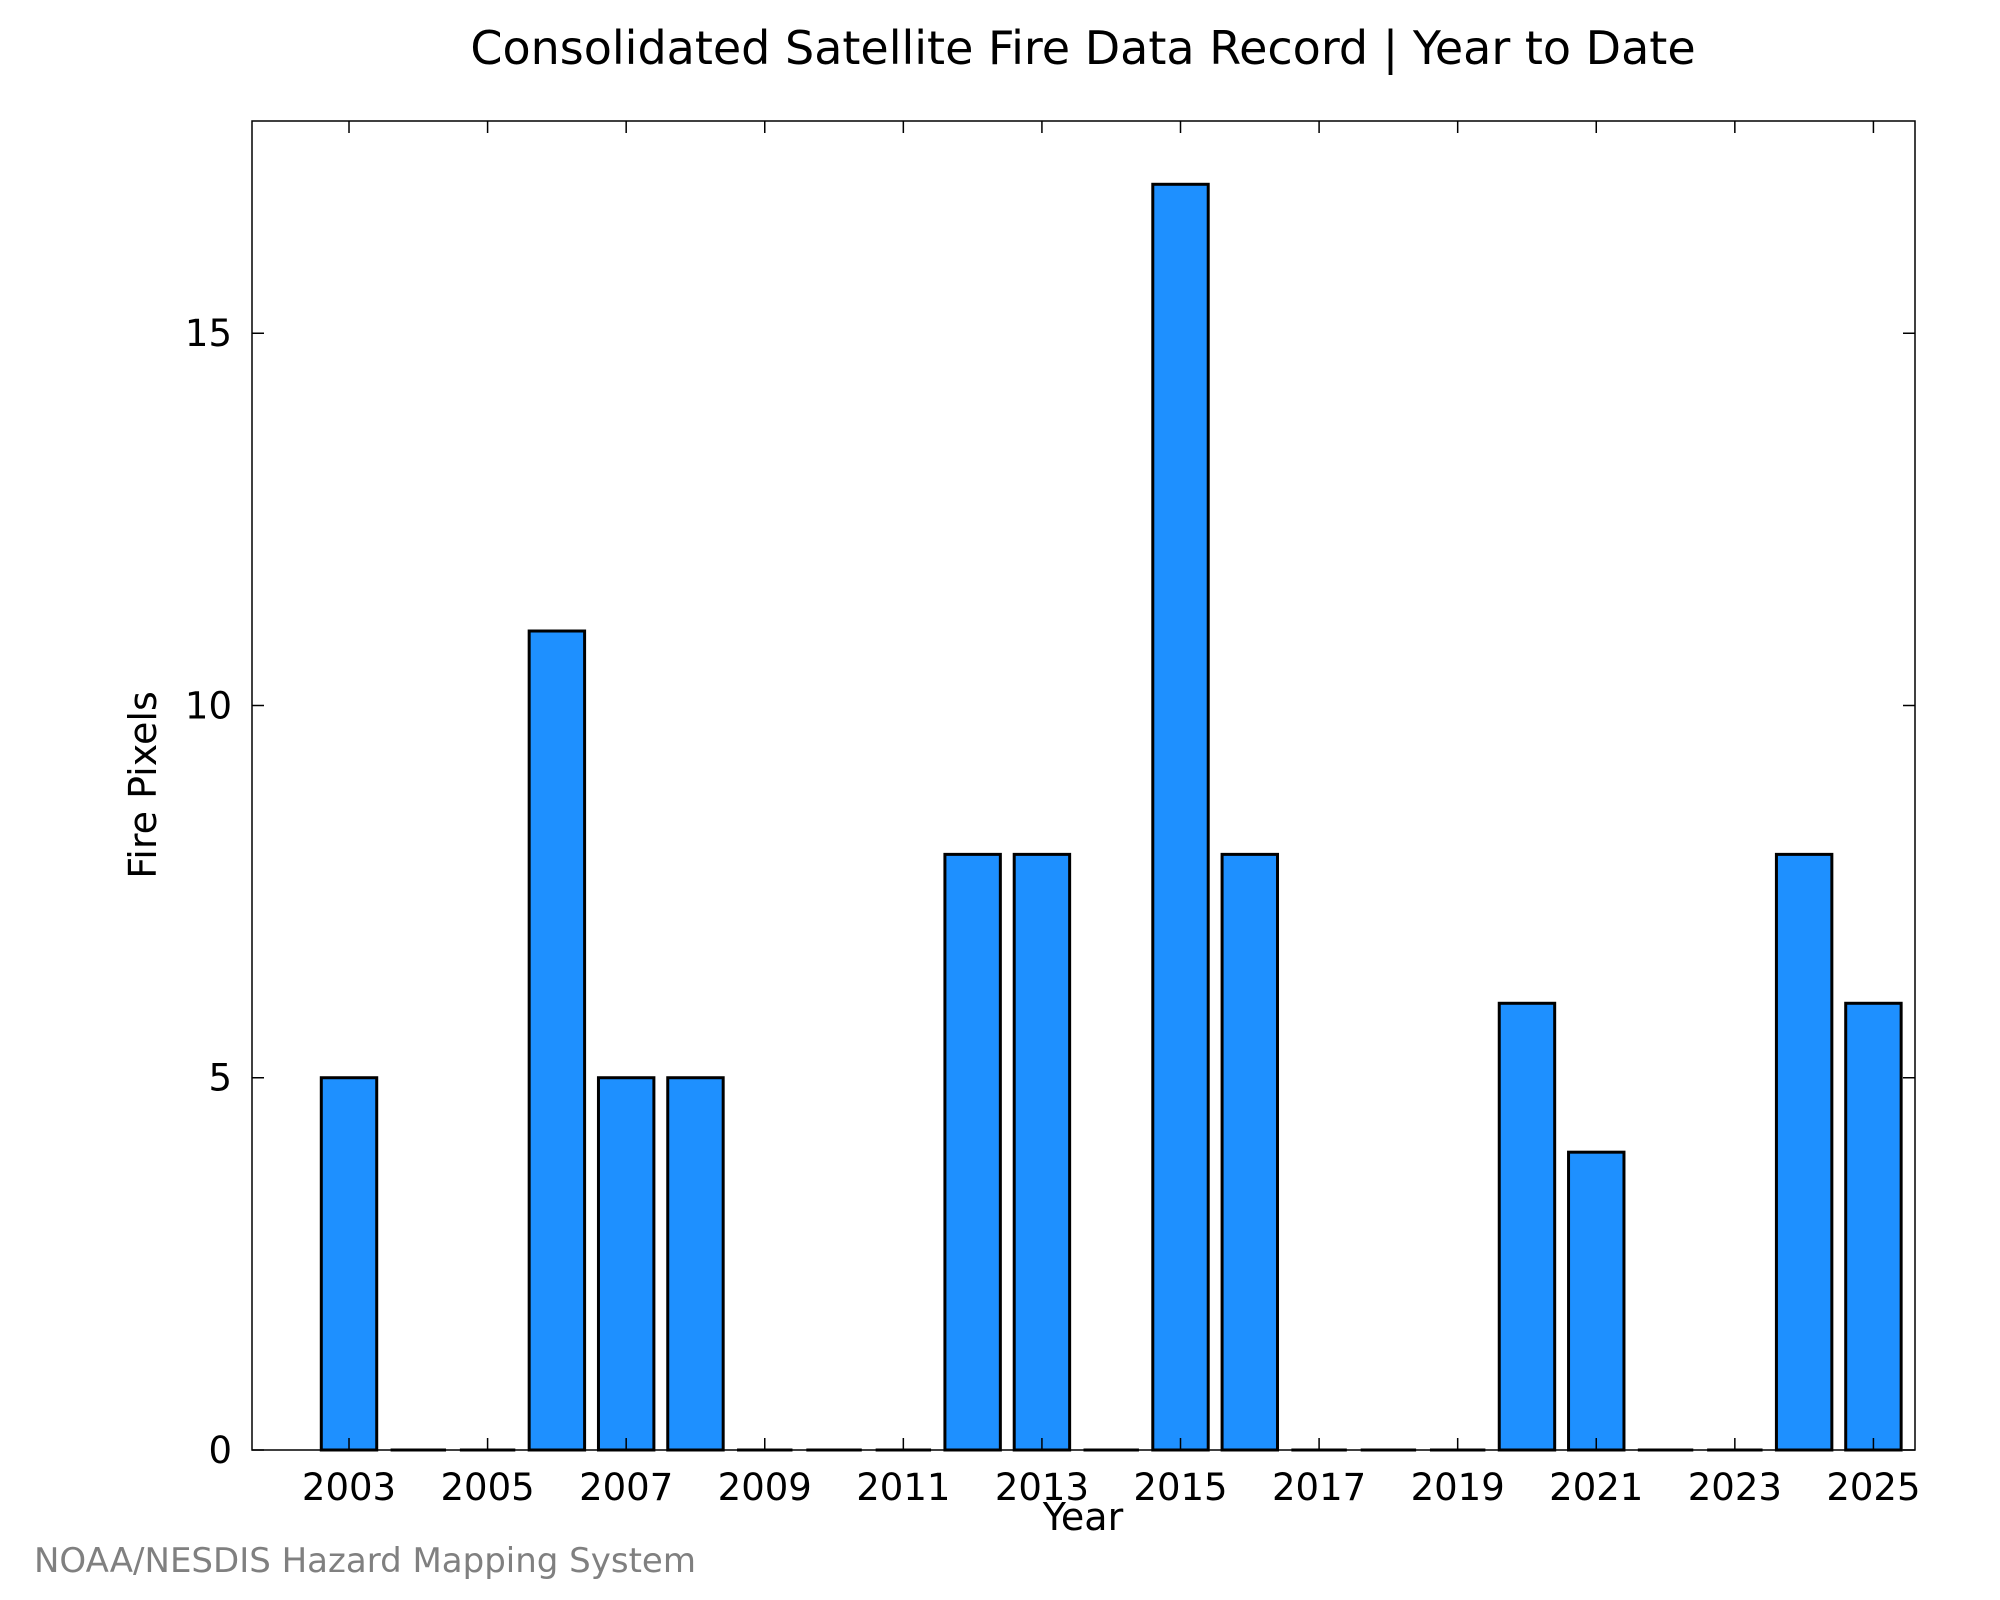 The width and height of the screenshot is (2000, 1600). Describe the element at coordinates (1319, 1487) in the screenshot. I see `x-tick-label-2017: 2017` at that location.